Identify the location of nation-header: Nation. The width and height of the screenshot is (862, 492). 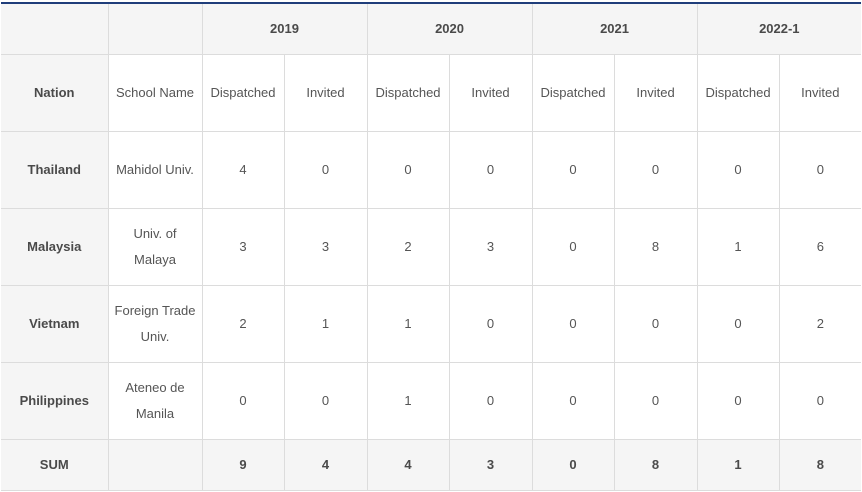
(55, 93).